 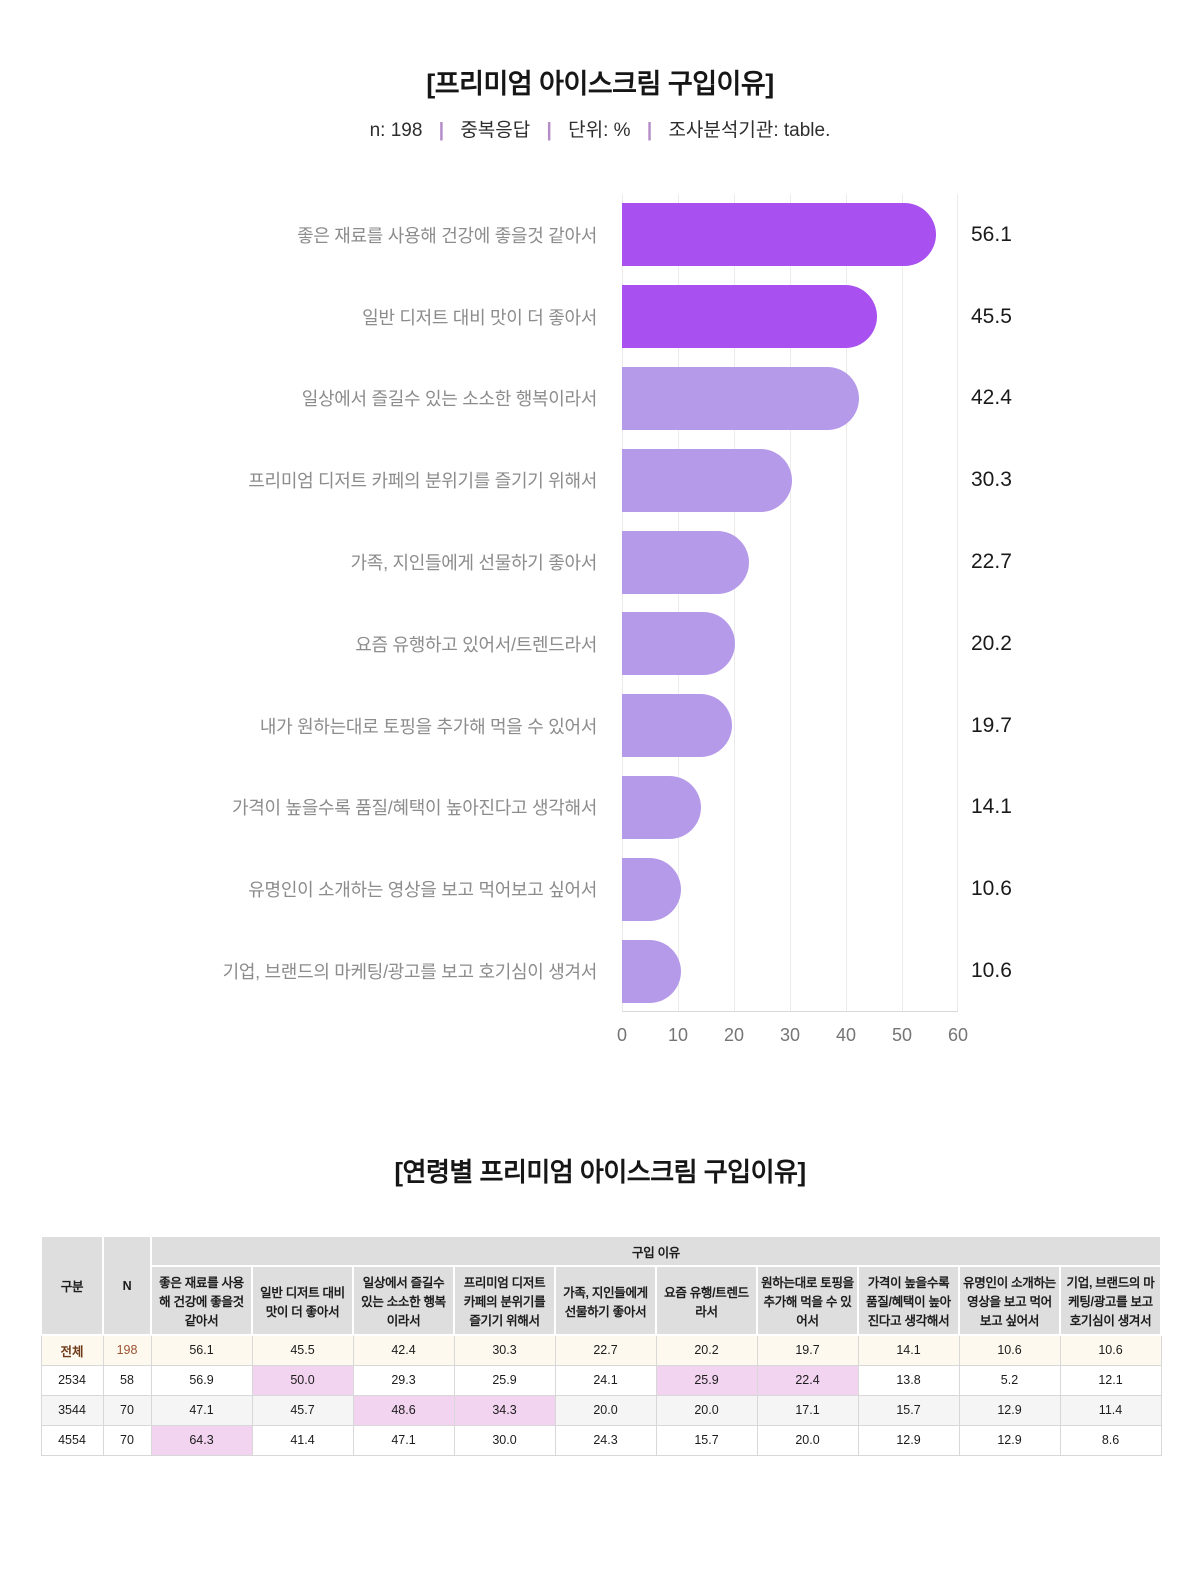 What do you see at coordinates (749, 130) in the screenshot?
I see `subtitle-source: 조사분석기관: table.` at bounding box center [749, 130].